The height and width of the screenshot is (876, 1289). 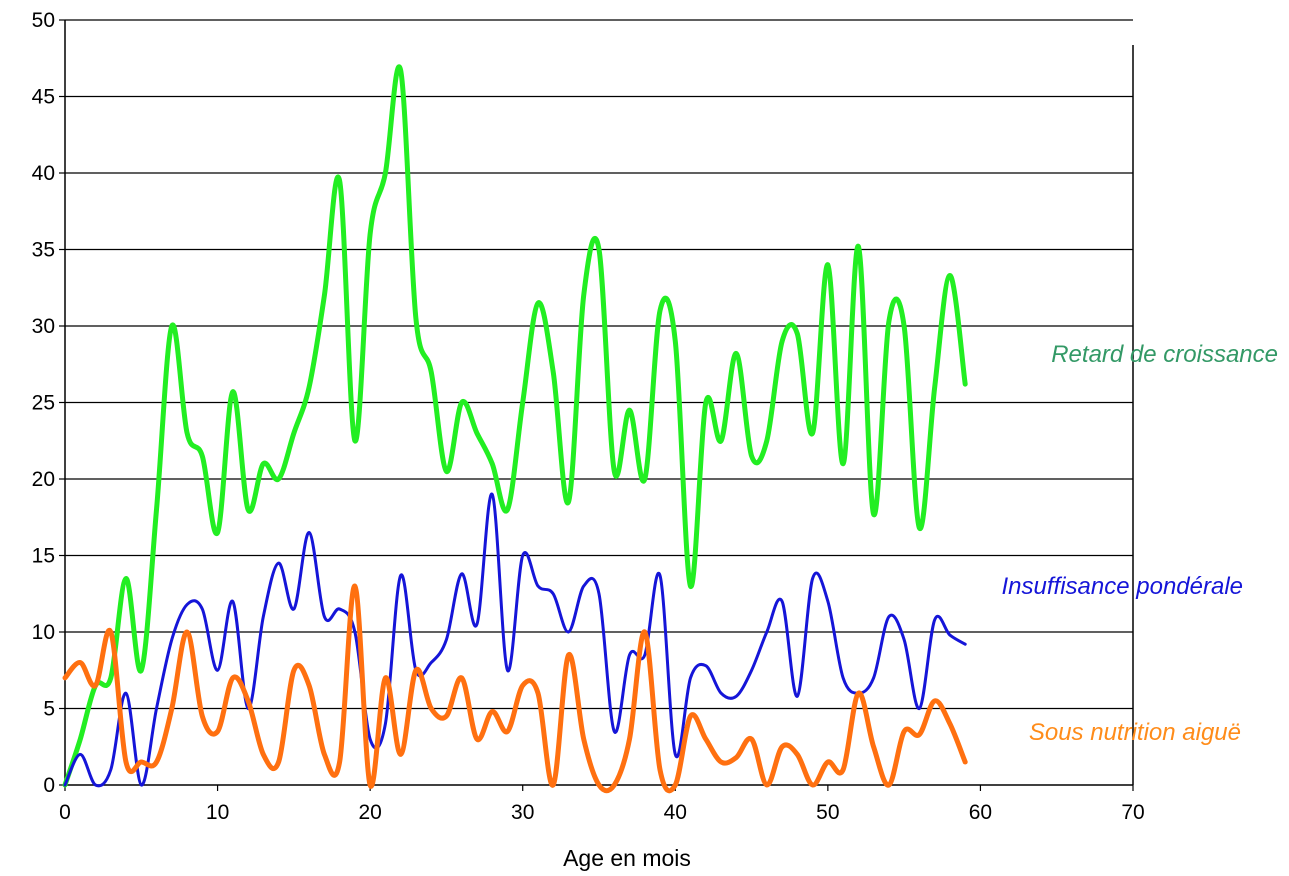 I want to click on series-label-insuffisance-ponderale: Insuffisance pondérale, so click(x=1123, y=586).